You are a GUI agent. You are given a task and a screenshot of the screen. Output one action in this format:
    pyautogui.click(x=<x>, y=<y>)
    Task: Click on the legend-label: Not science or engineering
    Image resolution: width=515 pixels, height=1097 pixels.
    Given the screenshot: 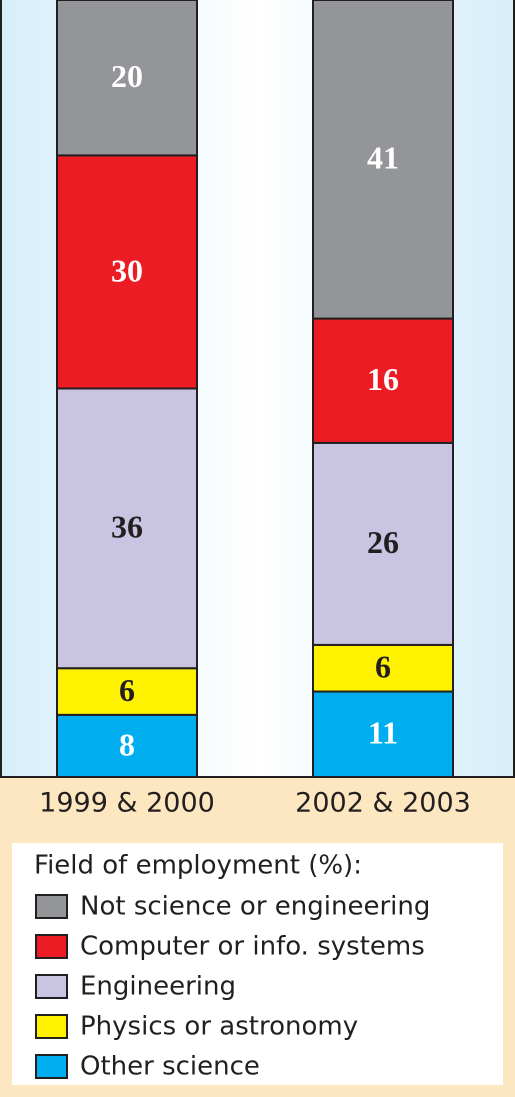 What is the action you would take?
    pyautogui.click(x=255, y=907)
    